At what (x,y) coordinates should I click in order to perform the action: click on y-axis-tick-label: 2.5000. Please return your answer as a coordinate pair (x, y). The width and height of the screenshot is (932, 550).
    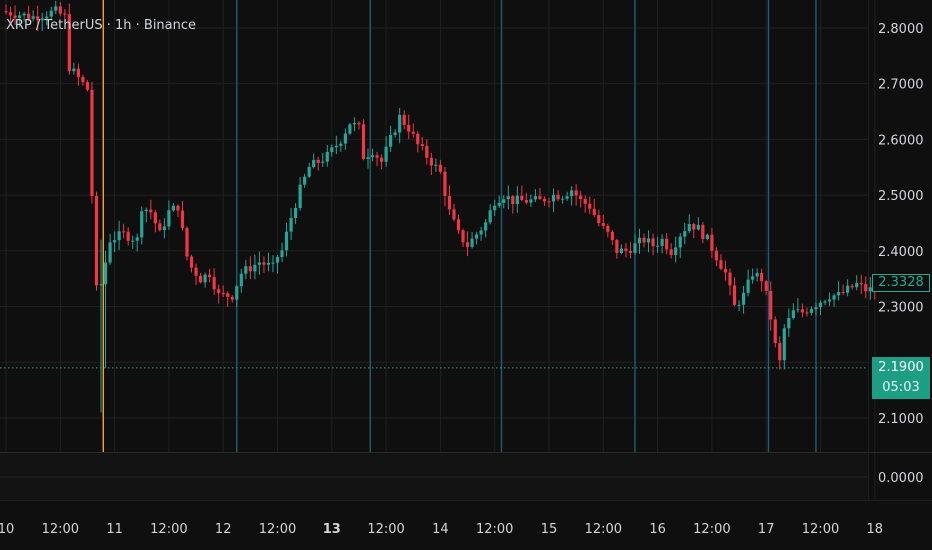
    Looking at the image, I should click on (901, 196).